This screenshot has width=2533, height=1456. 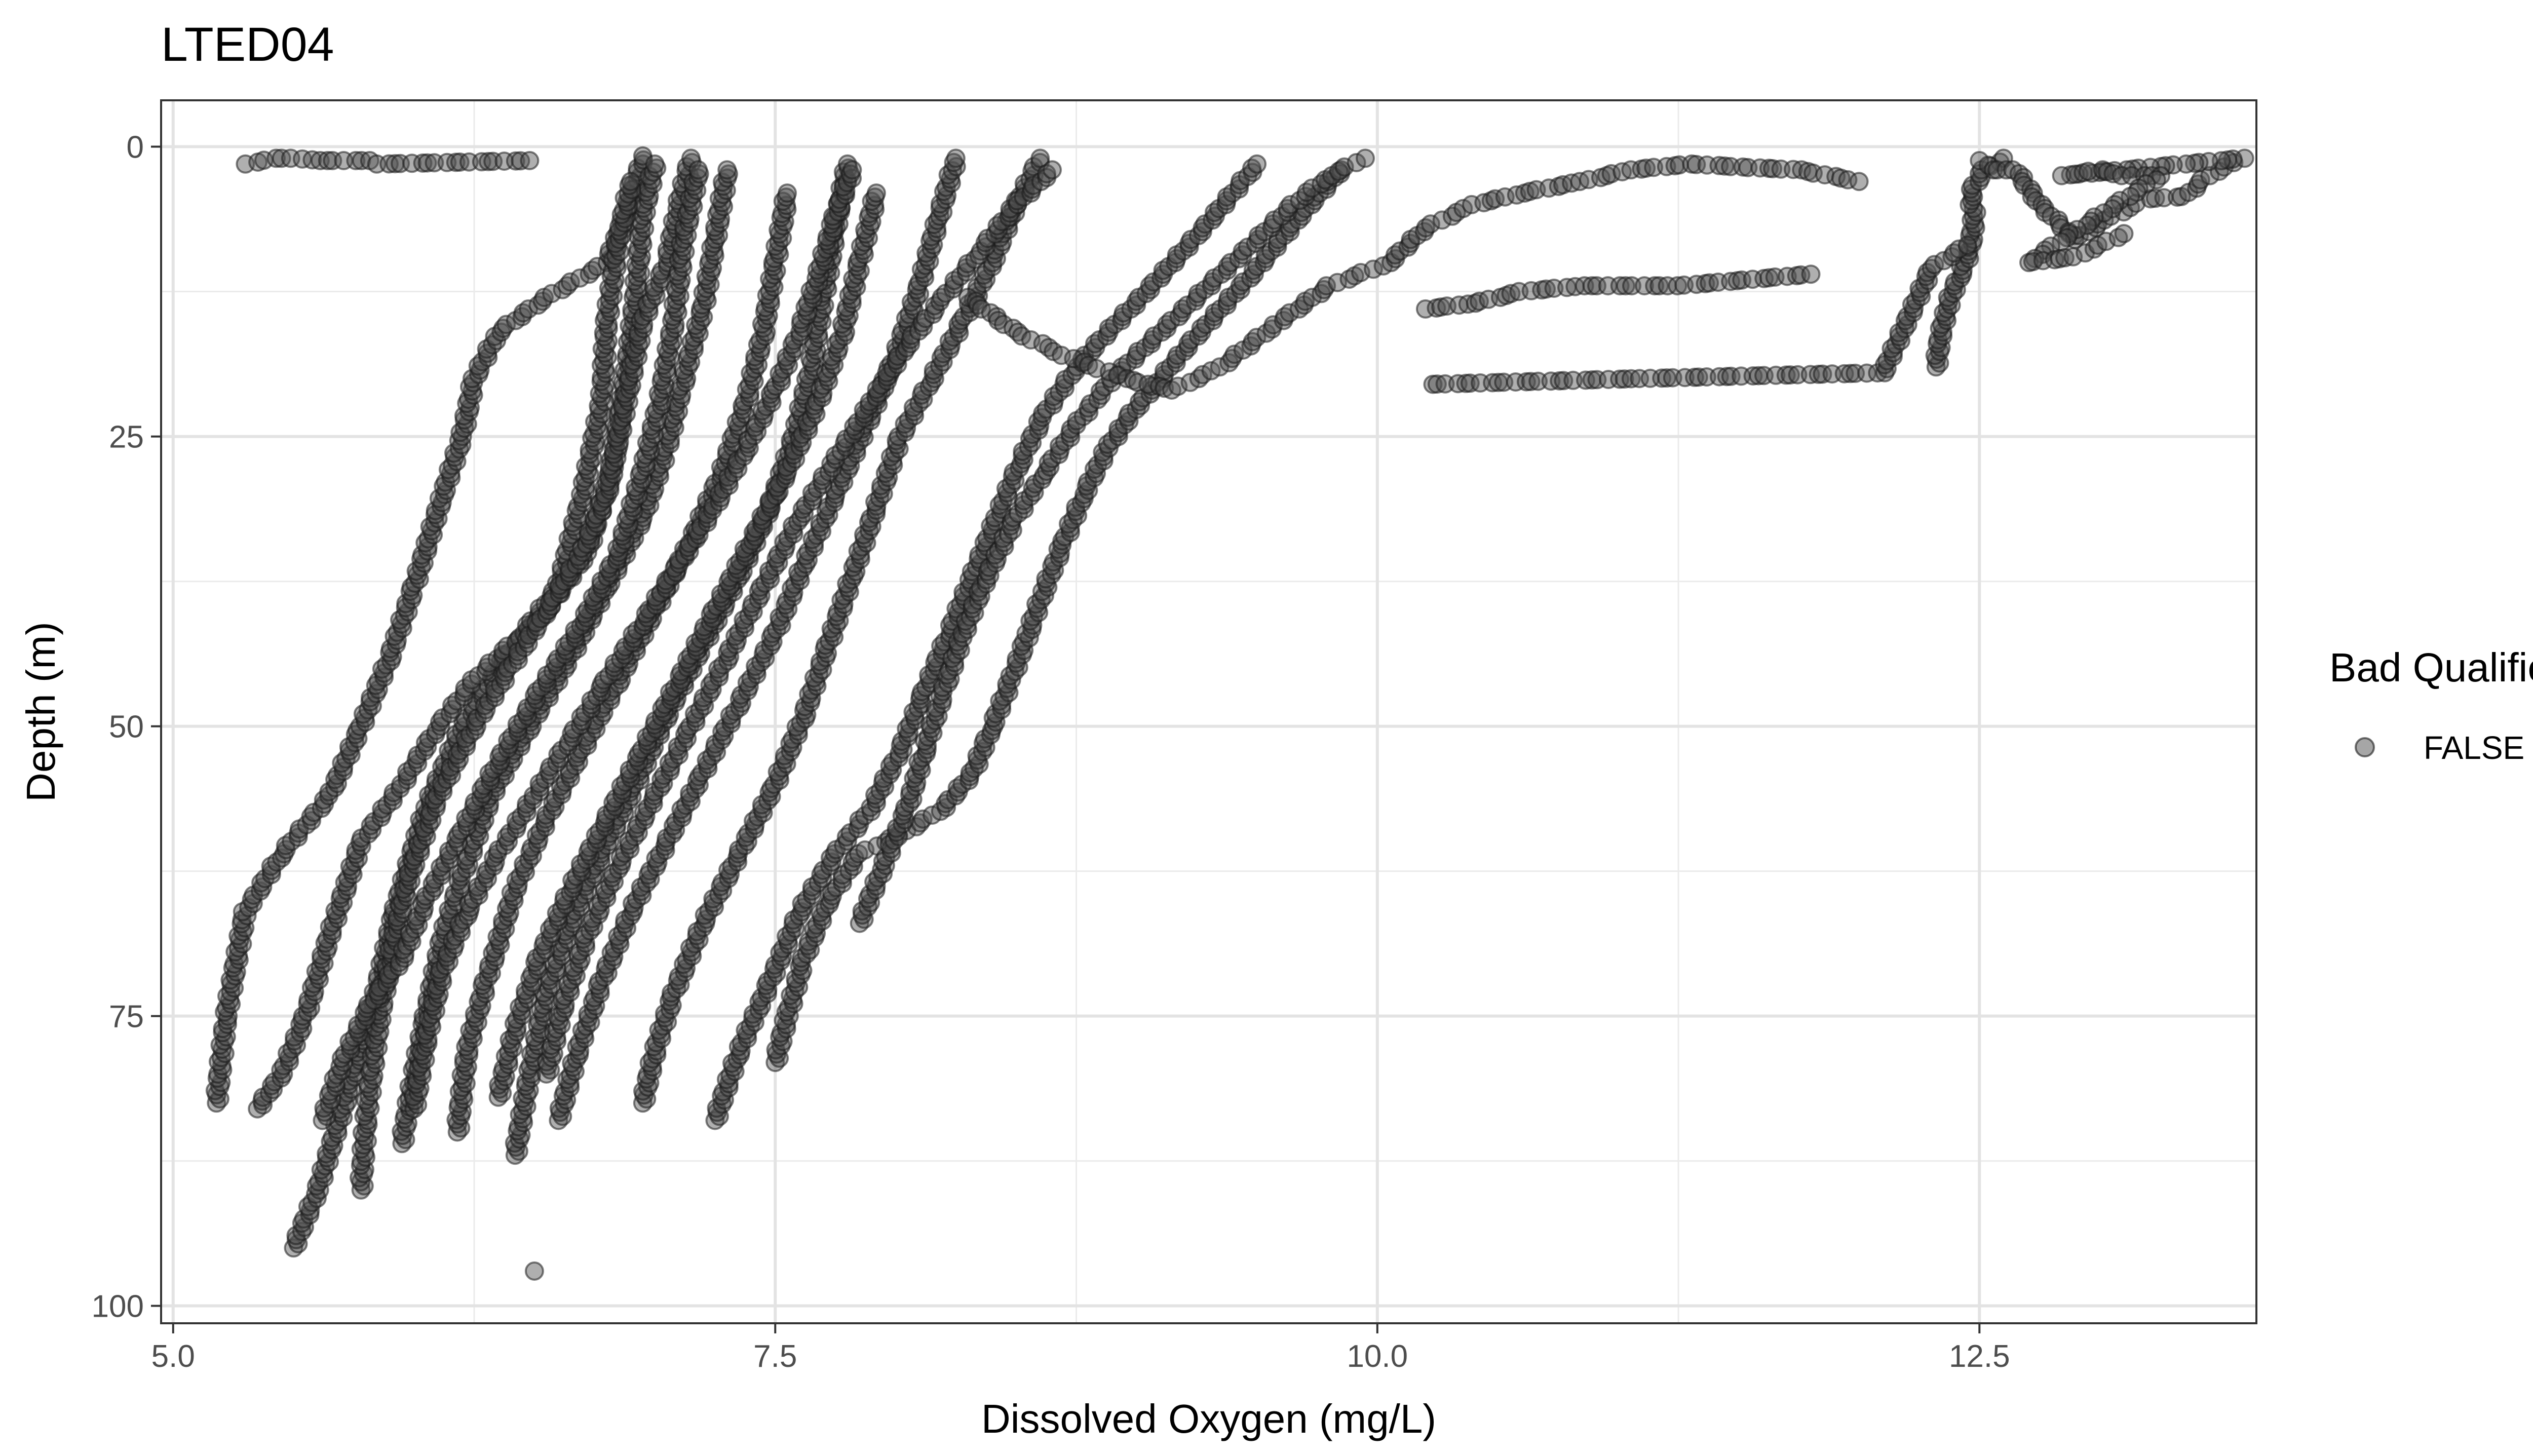 I want to click on x-tick-label: 5.0, so click(x=173, y=1356).